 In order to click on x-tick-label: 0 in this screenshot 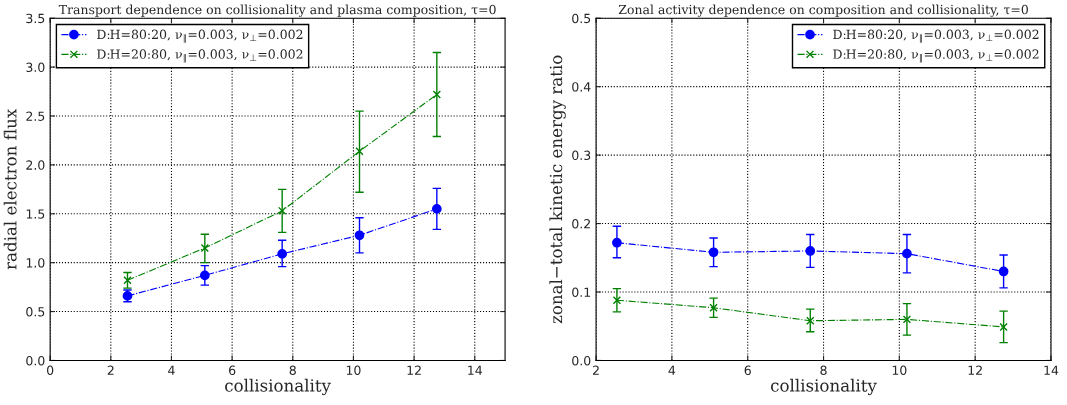, I will do `click(50, 370)`.